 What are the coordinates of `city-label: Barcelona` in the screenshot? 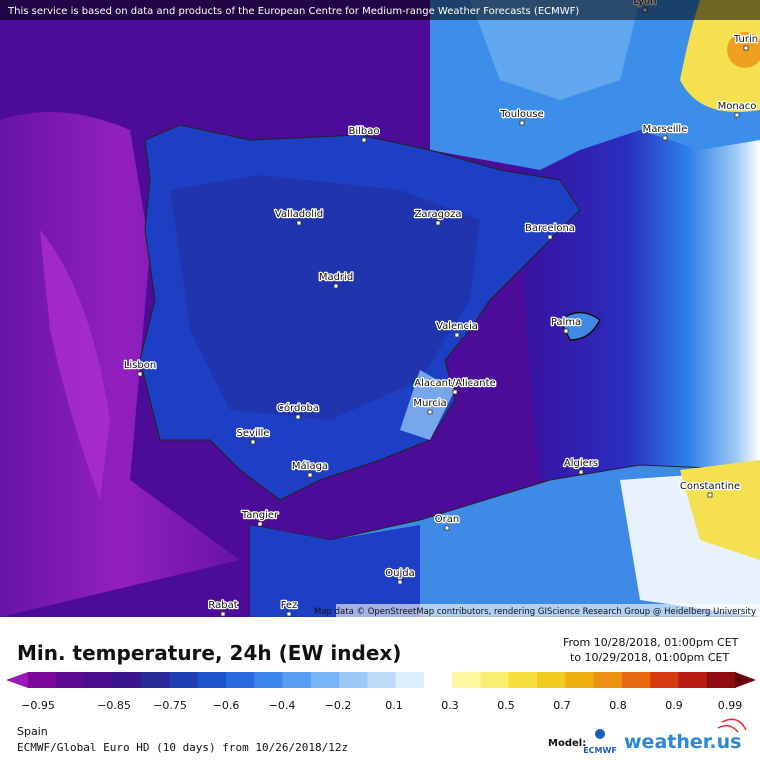 It's located at (550, 228).